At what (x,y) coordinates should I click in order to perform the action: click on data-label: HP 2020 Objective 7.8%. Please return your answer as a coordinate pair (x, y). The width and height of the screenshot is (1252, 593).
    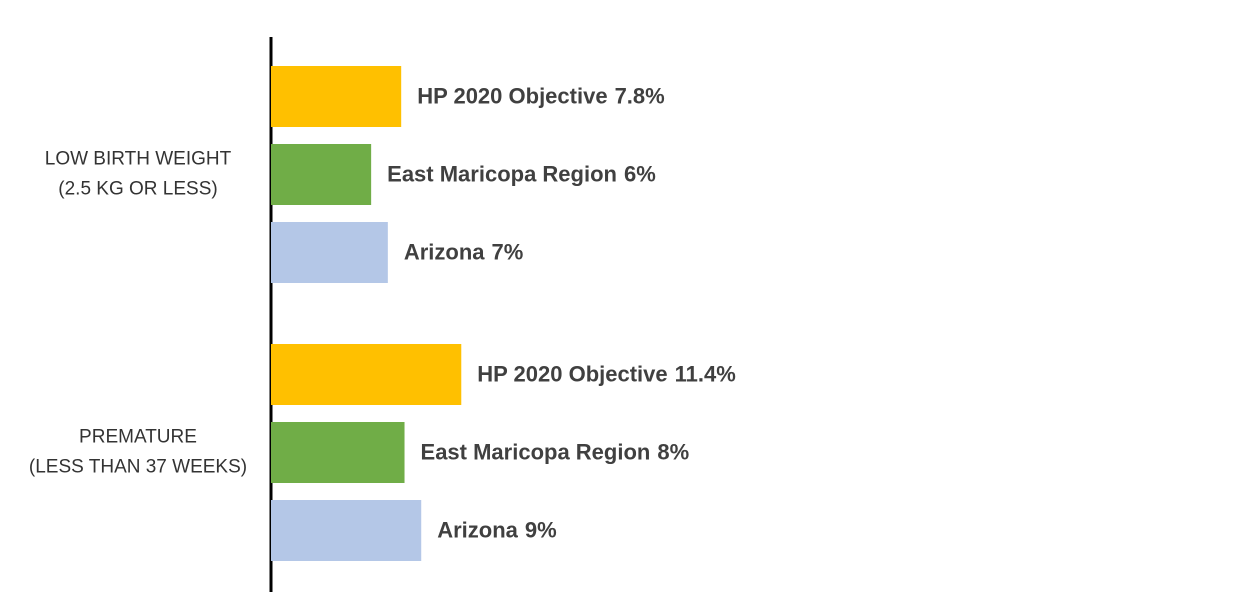
    Looking at the image, I should click on (541, 95).